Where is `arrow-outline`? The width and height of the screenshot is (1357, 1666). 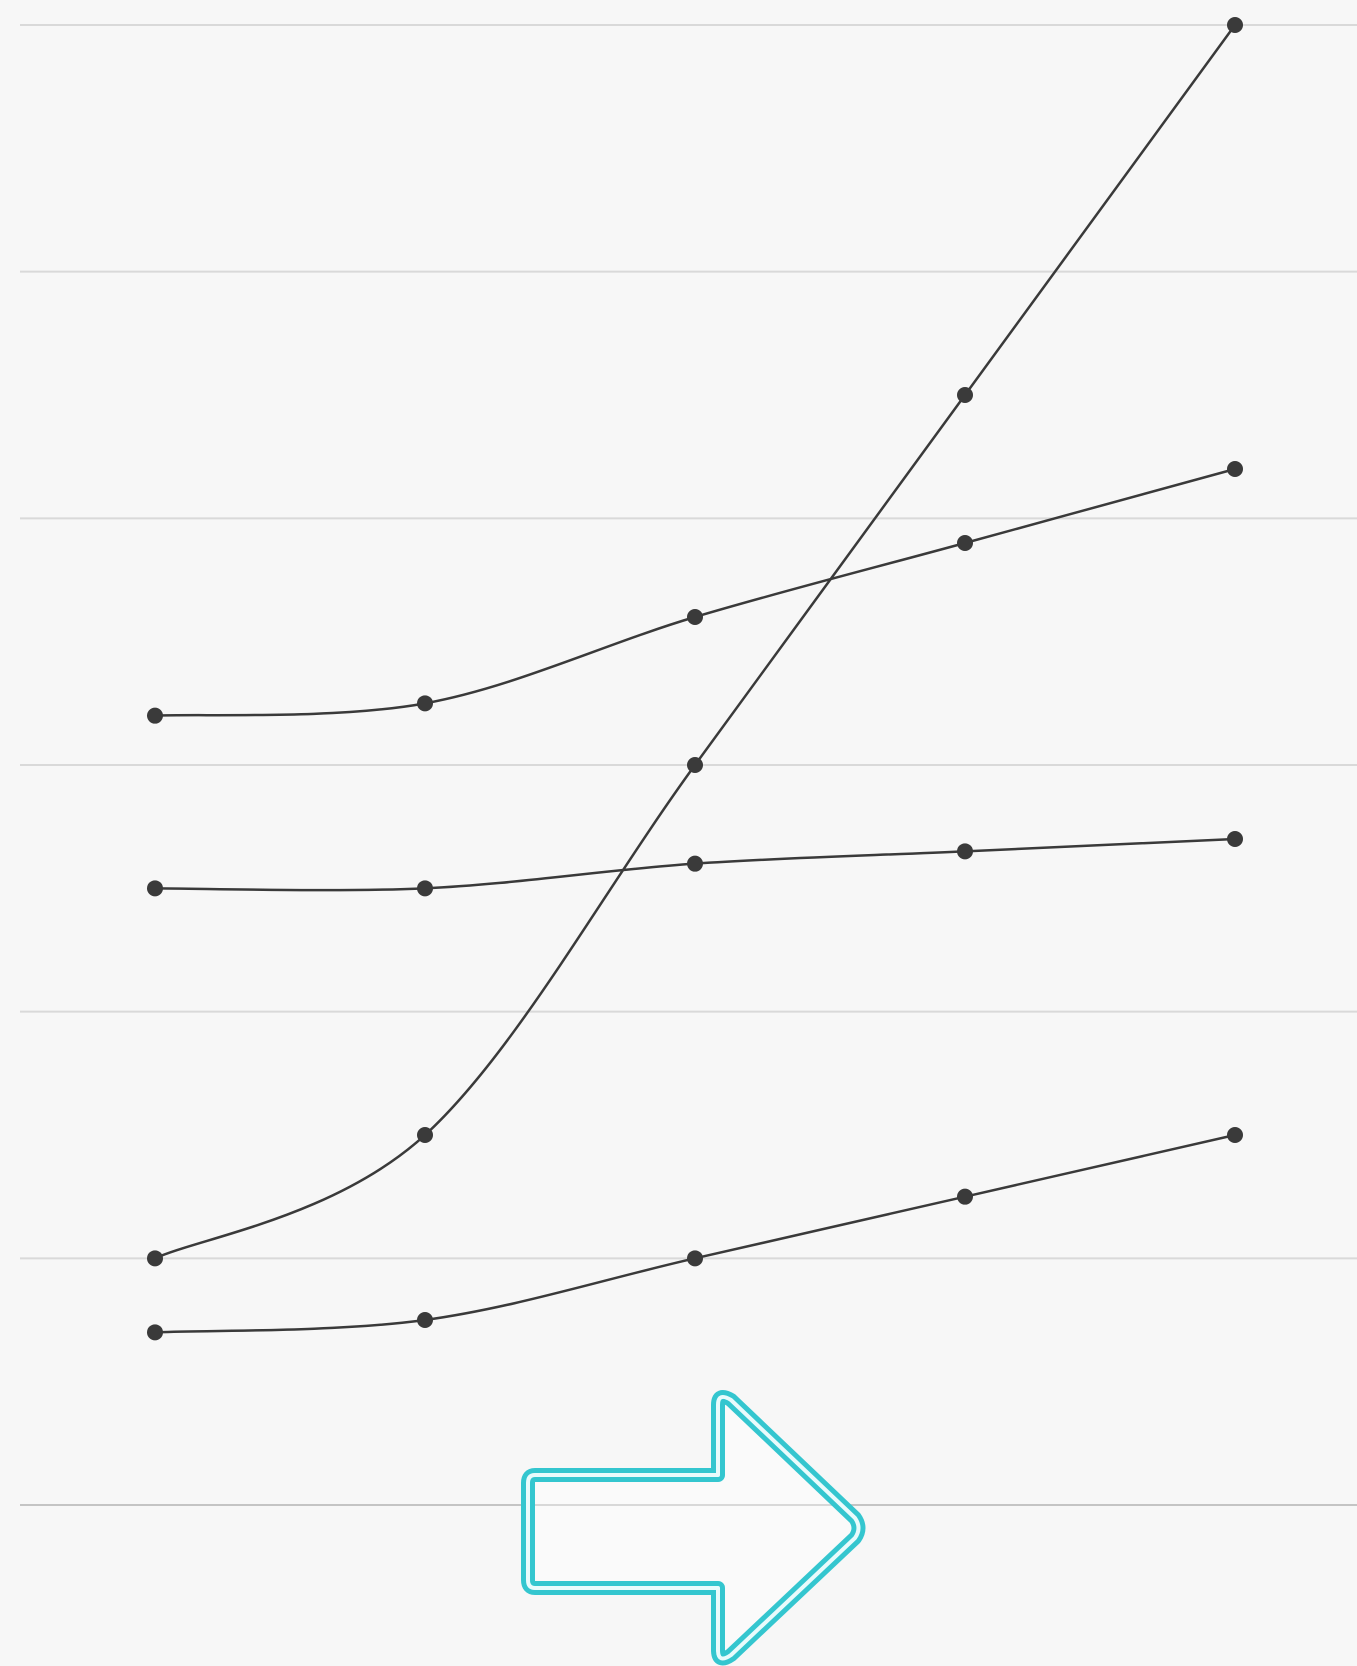 arrow-outline is located at coordinates (693, 1528).